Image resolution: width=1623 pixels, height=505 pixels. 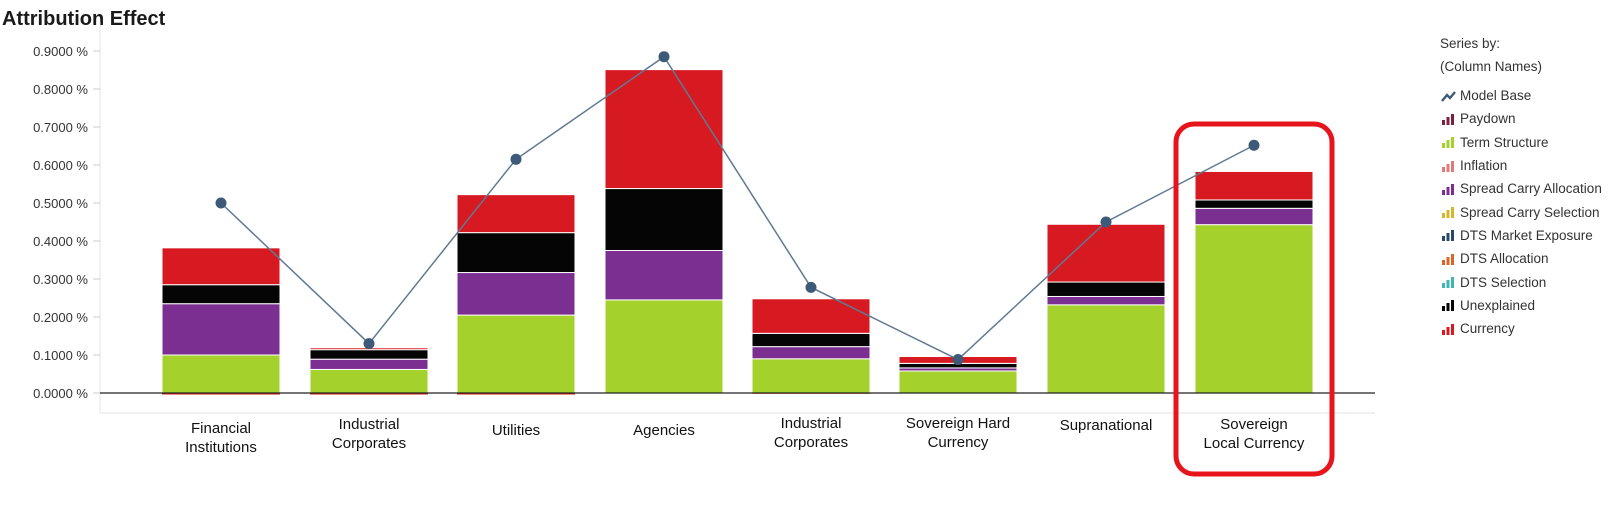 I want to click on legend-item: Model Base, so click(x=1521, y=95).